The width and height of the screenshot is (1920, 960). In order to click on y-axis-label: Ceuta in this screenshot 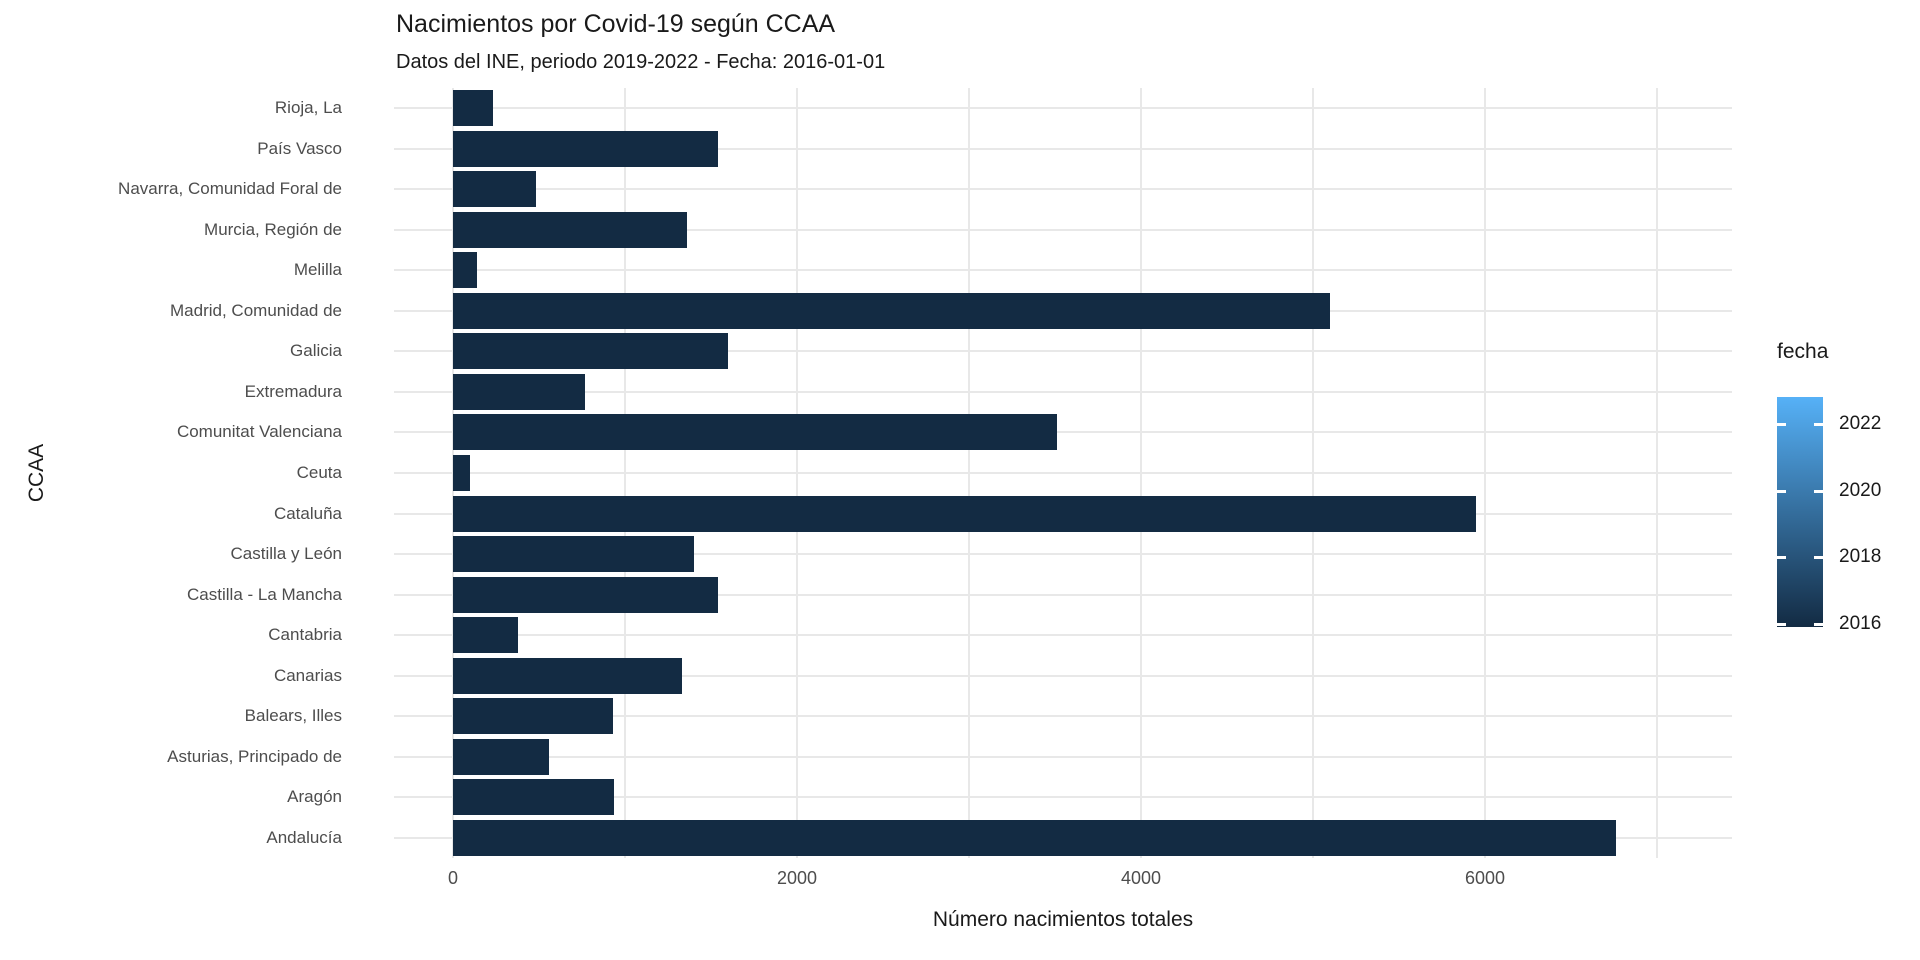, I will do `click(319, 472)`.